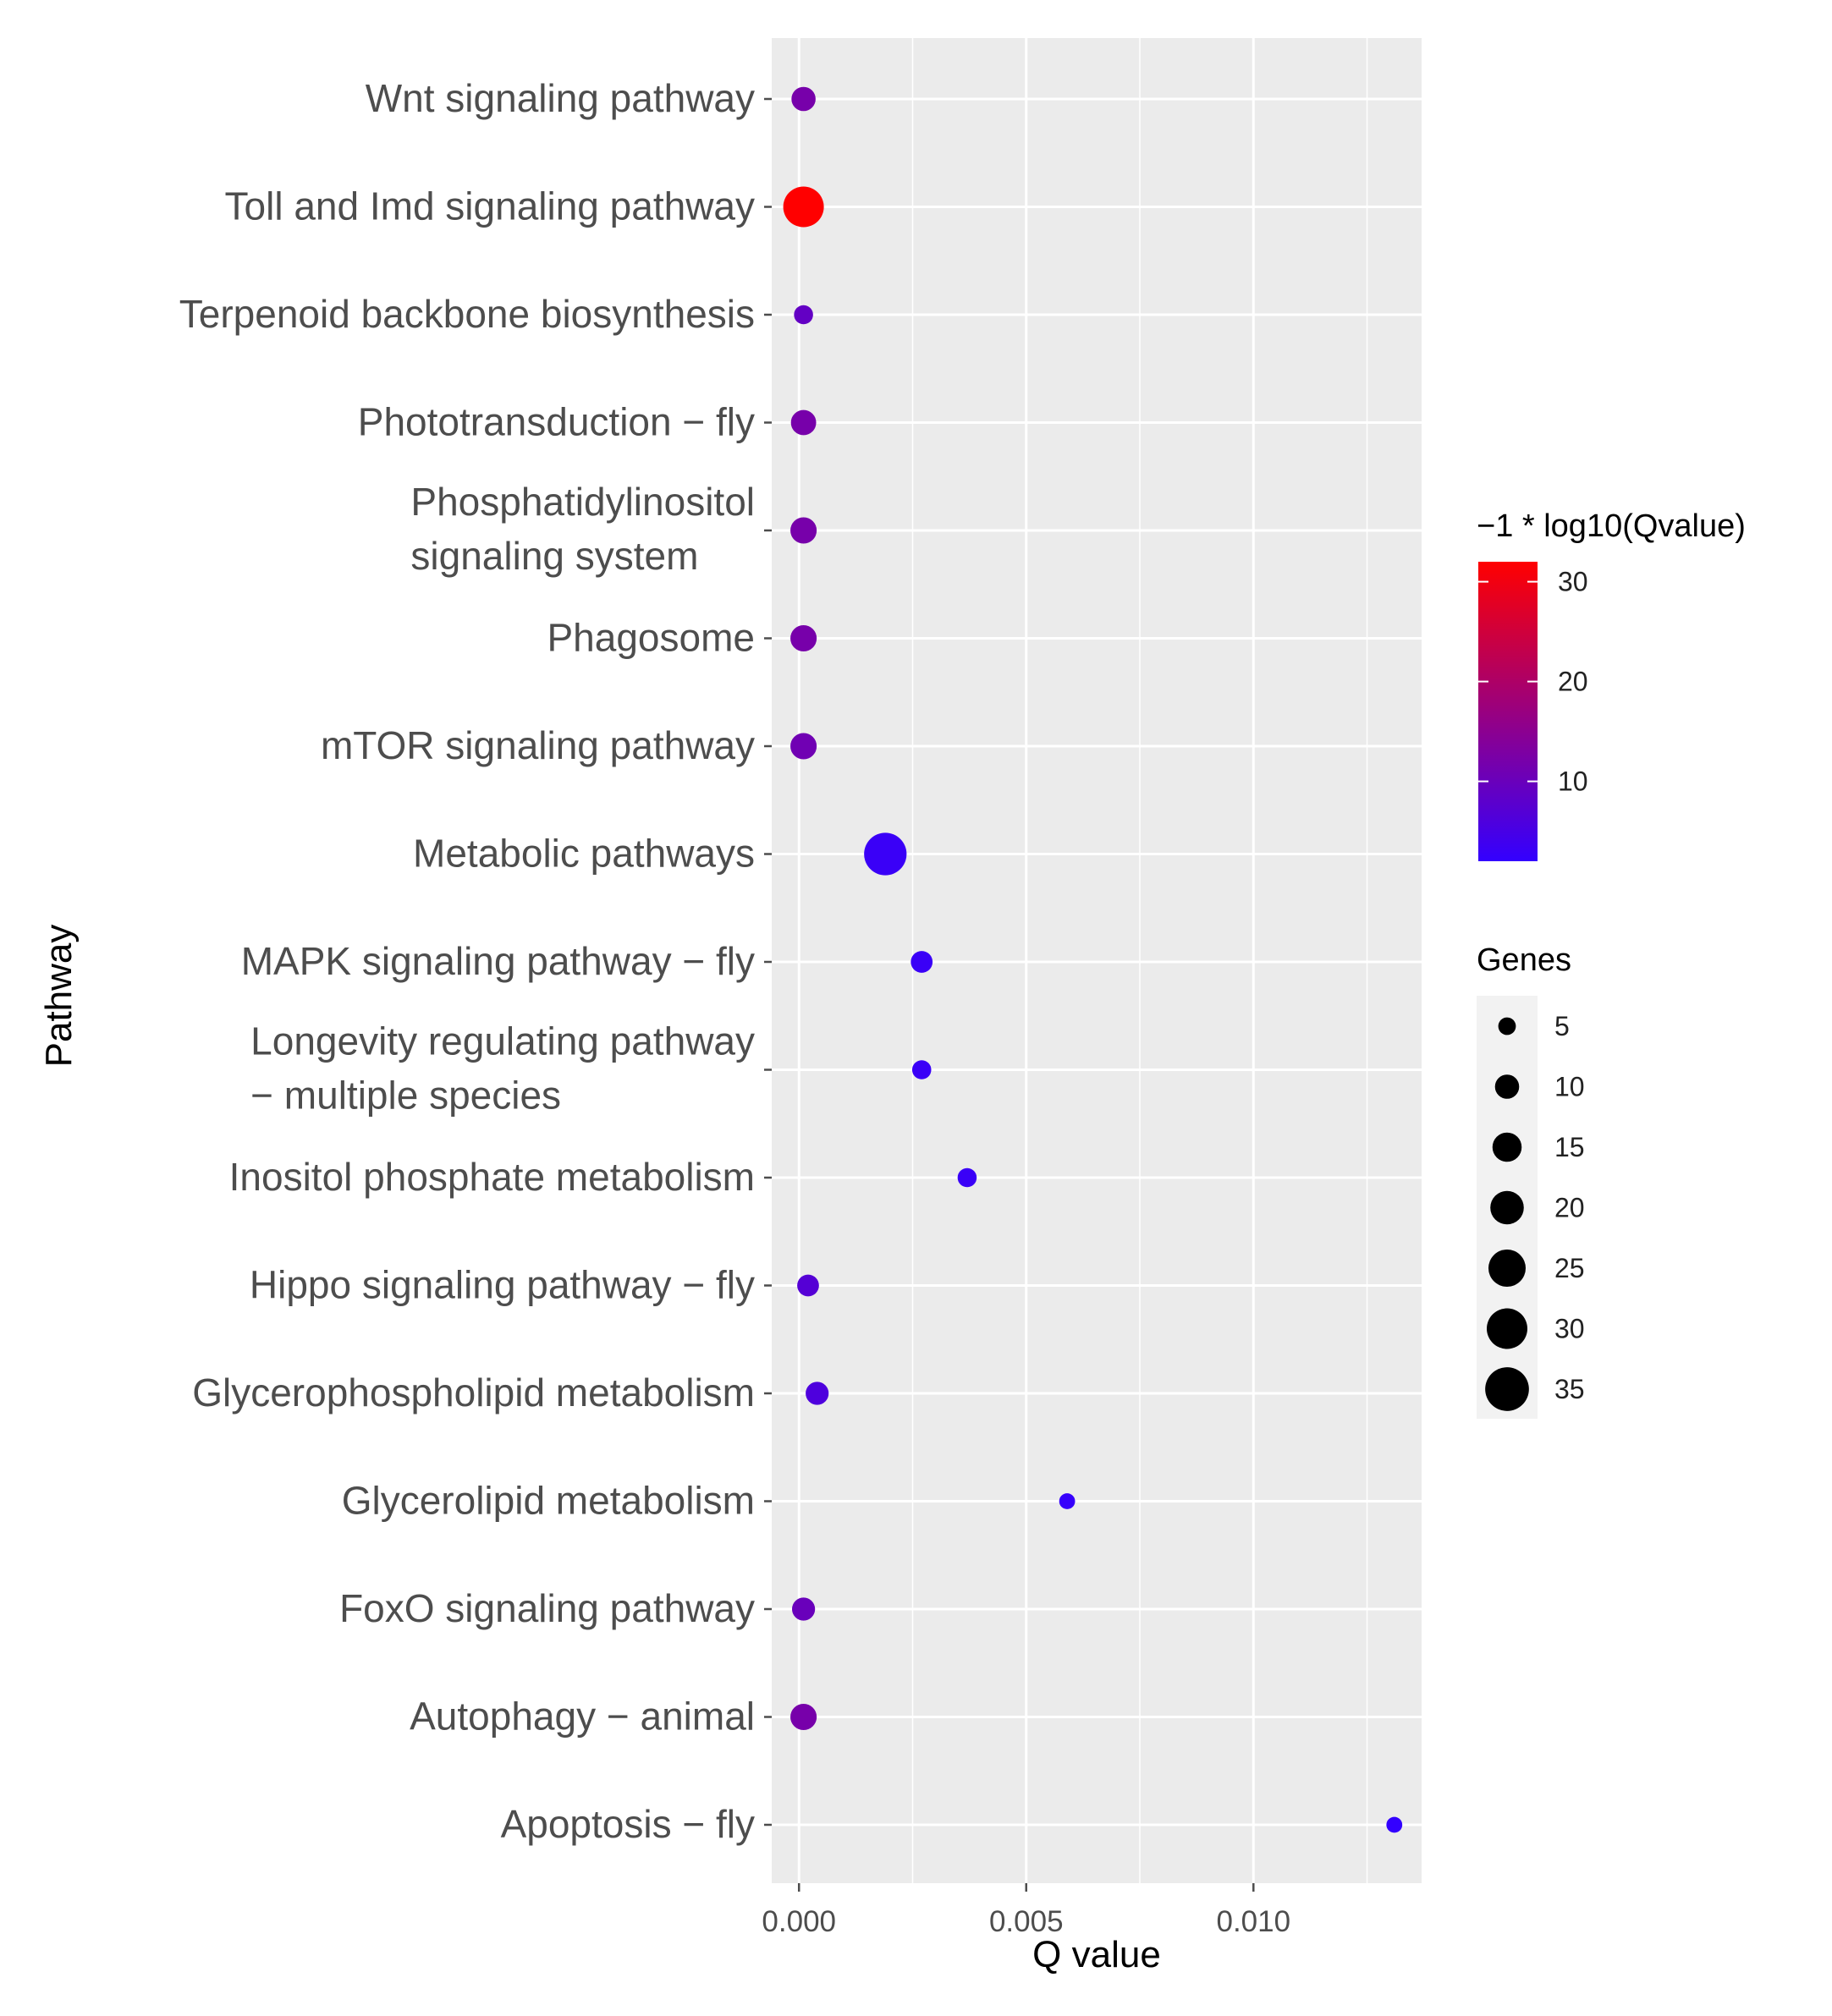 The image size is (1832, 2016). What do you see at coordinates (547, 1608) in the screenshot?
I see `y-tick-label: FoxO signaling pathway` at bounding box center [547, 1608].